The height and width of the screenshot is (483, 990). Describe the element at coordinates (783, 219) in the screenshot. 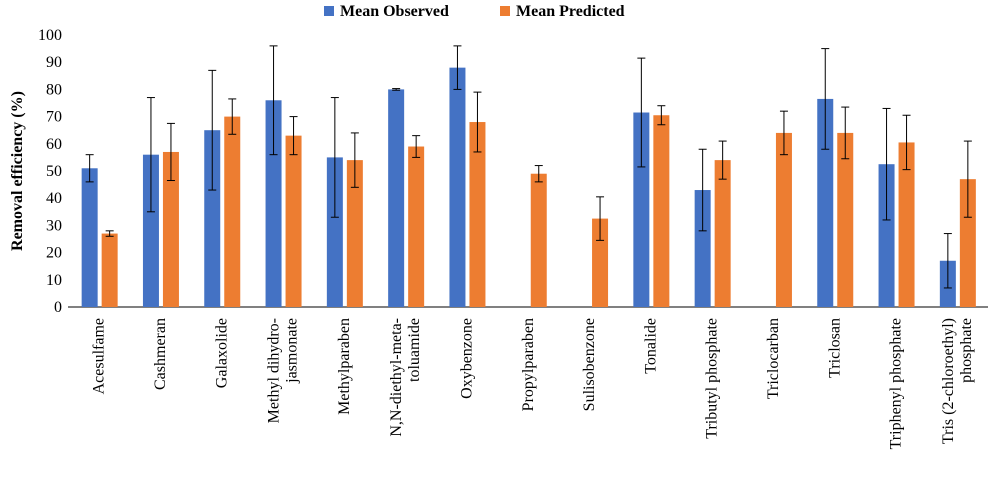

I see `bar-mean-predicted-triclocarban` at that location.